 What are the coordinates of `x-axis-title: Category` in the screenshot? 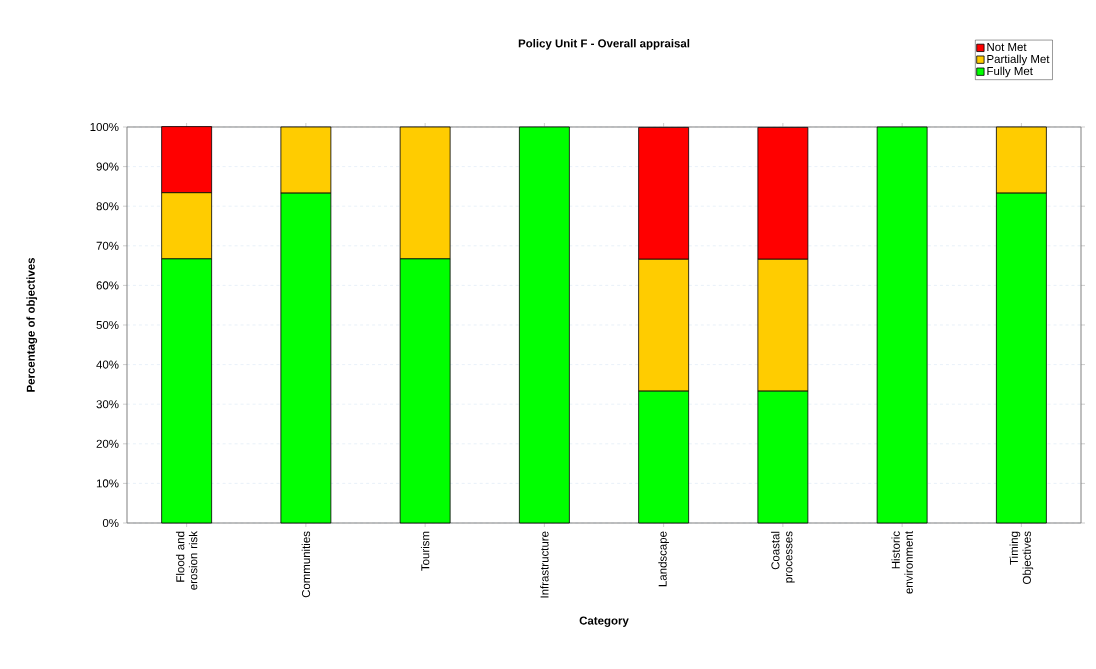 It's located at (604, 621).